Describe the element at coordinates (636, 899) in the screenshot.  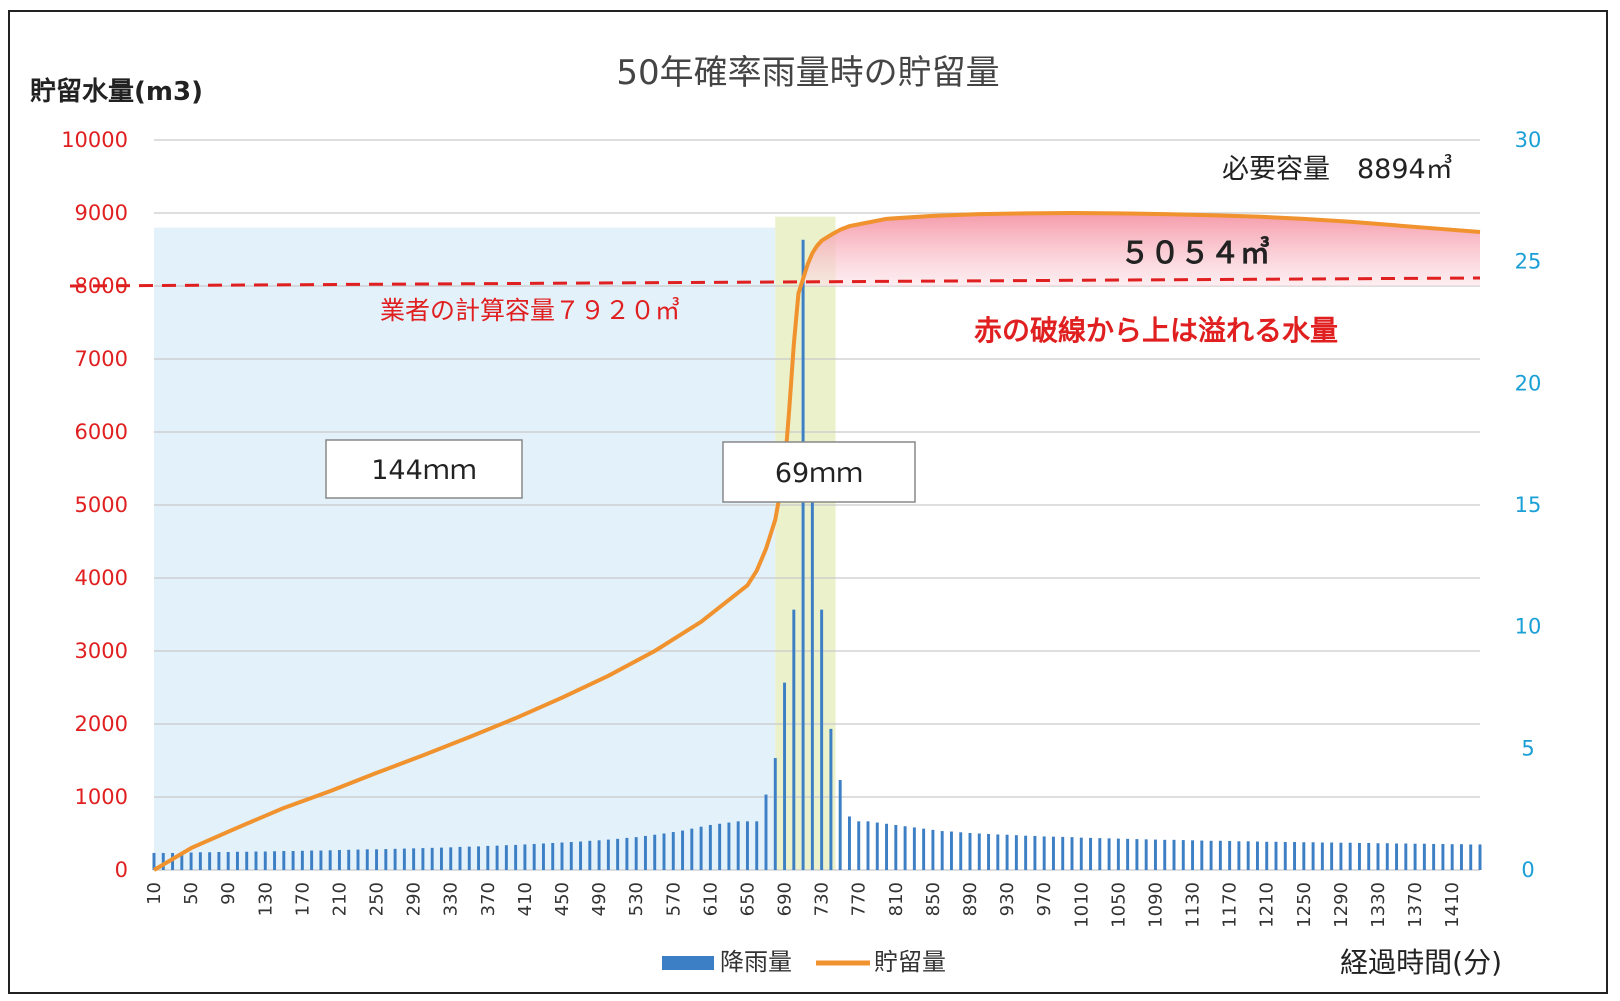
I see `x-tick-label: 530` at that location.